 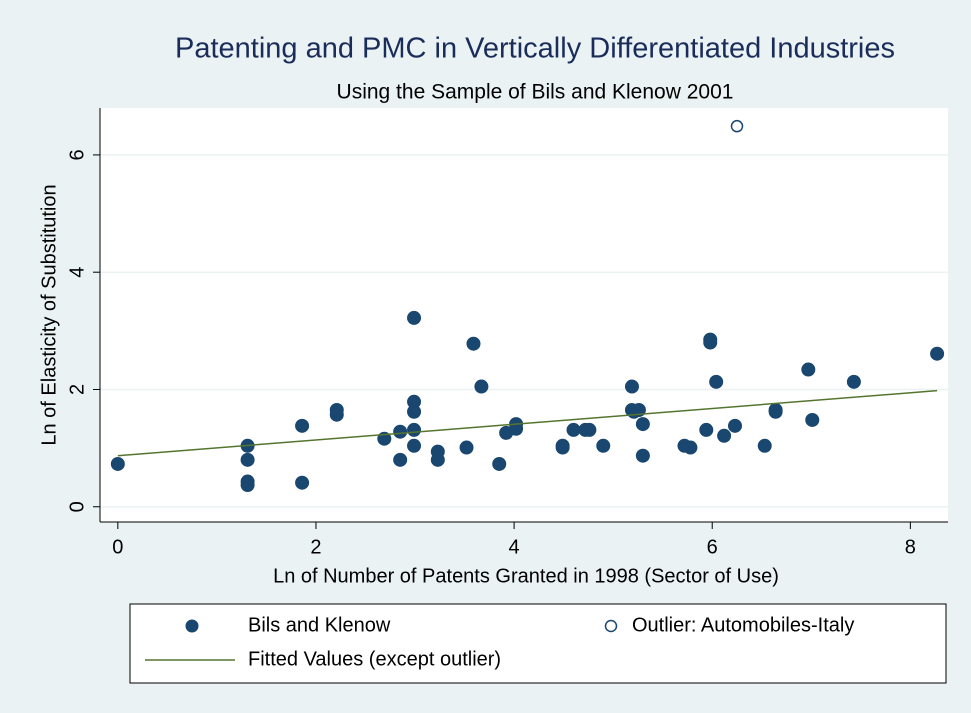 I want to click on legend-label: Outlier: Automobiles-Italy, so click(x=743, y=625).